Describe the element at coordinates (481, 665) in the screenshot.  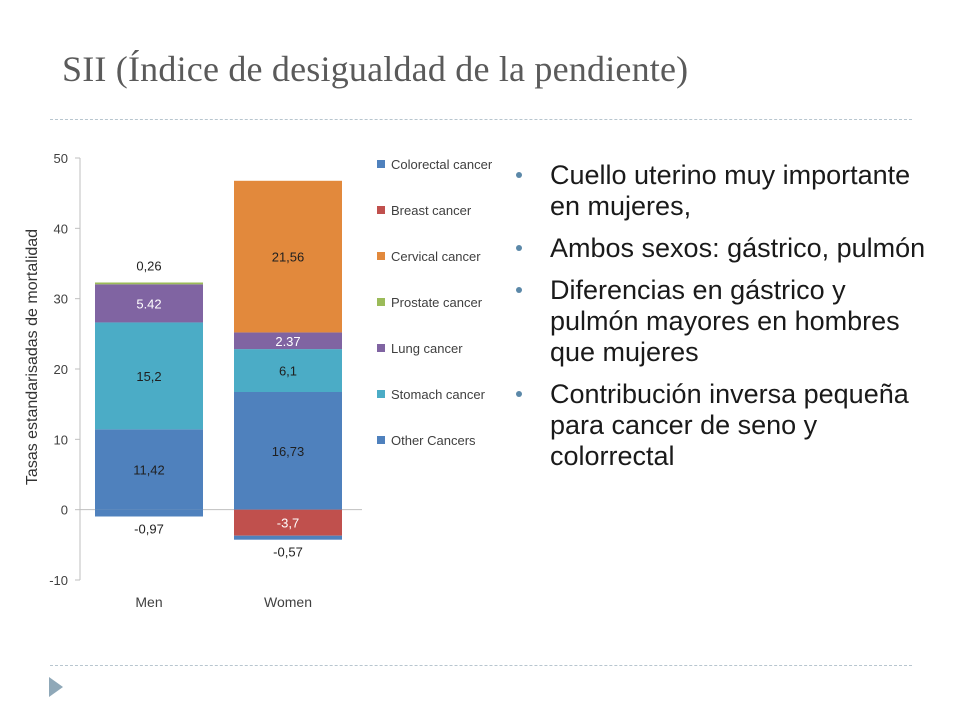
I see `bottom-divider` at that location.